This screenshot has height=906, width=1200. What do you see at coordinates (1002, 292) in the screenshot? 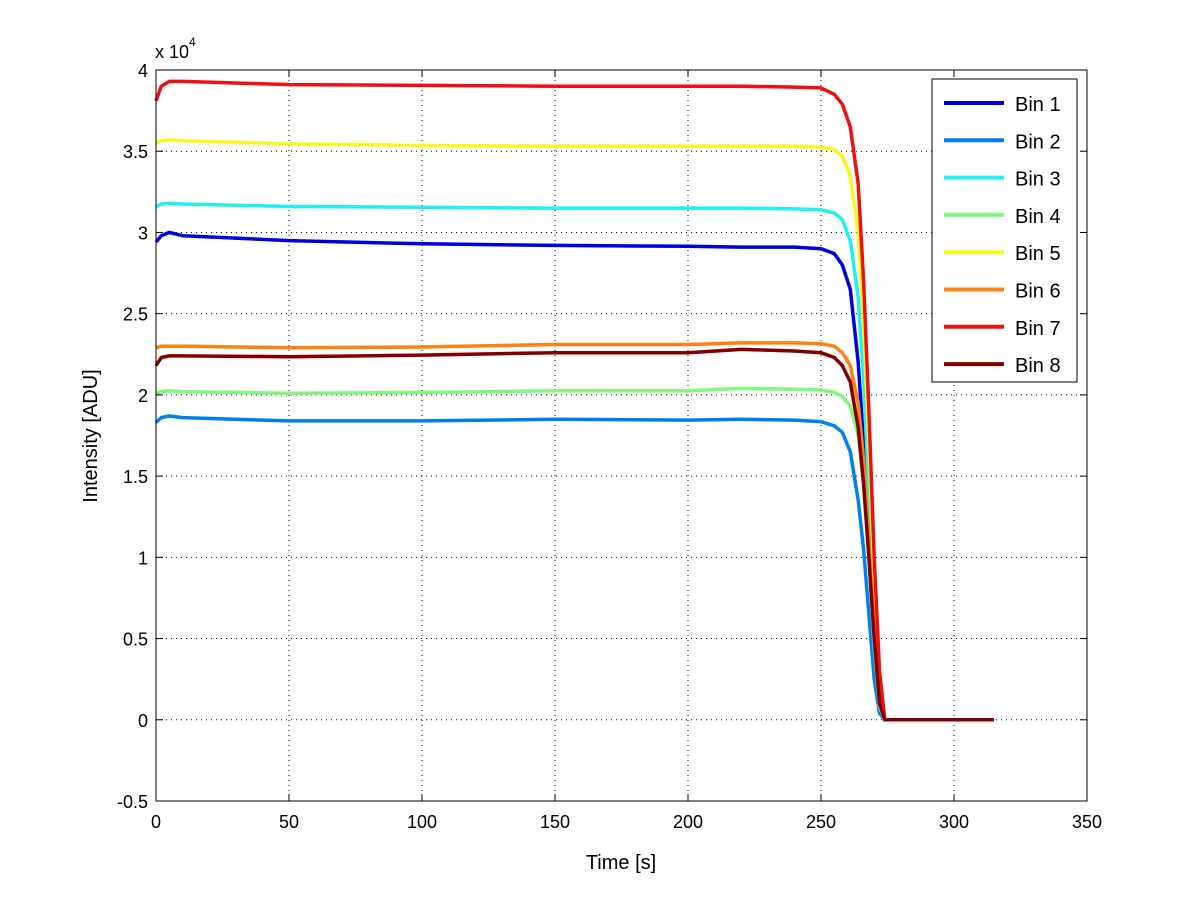
I see `legend-item: Bin 6` at bounding box center [1002, 292].